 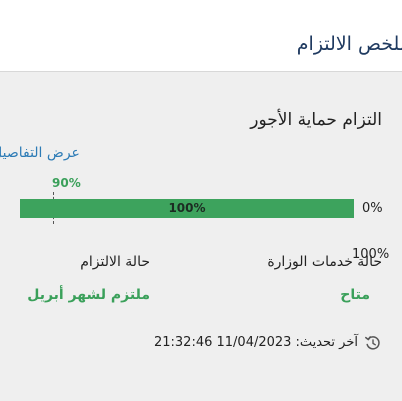 I want to click on last-updated: آخر تحديث:21:32:46 11/04/2023, so click(x=268, y=343).